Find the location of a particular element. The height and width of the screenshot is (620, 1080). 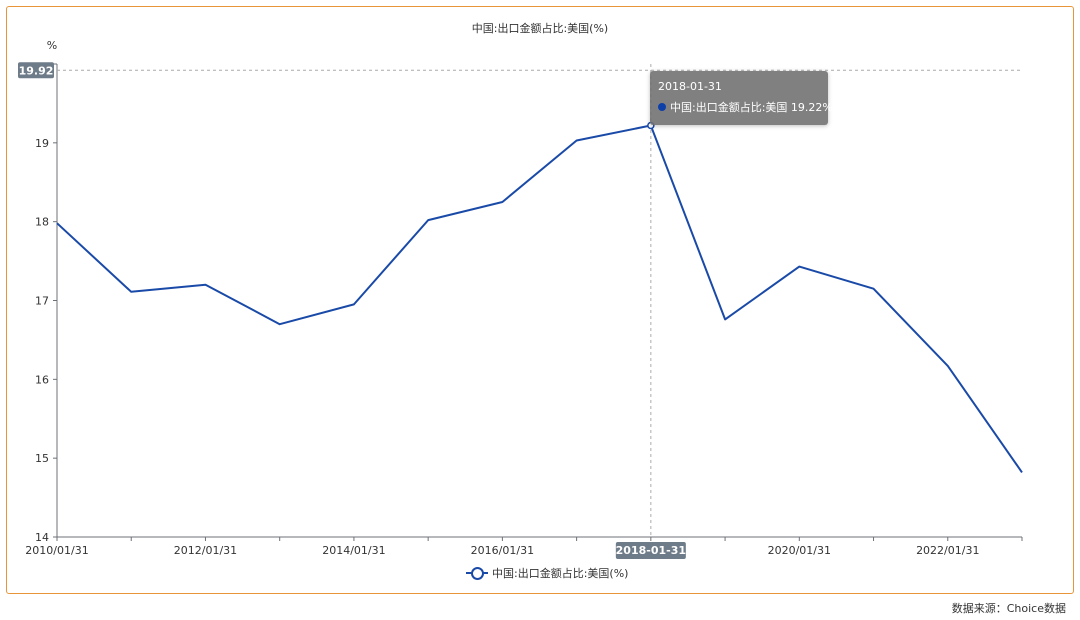

legend-line-circle-icon is located at coordinates (477, 573).